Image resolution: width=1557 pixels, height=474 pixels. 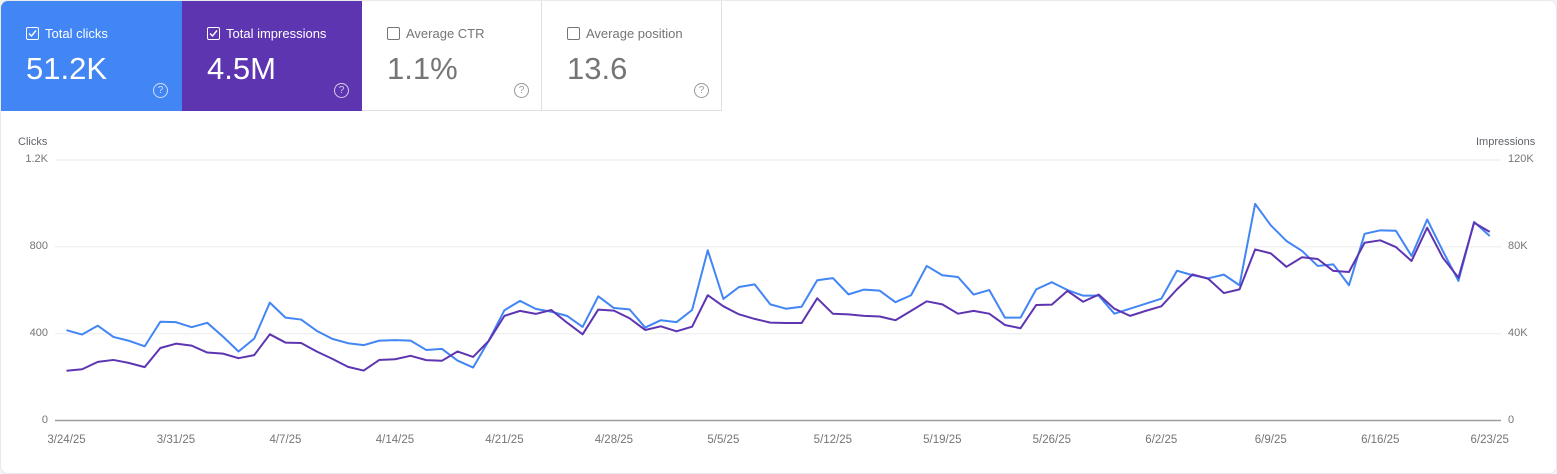 What do you see at coordinates (597, 68) in the screenshot?
I see `metric-value: 13.6` at bounding box center [597, 68].